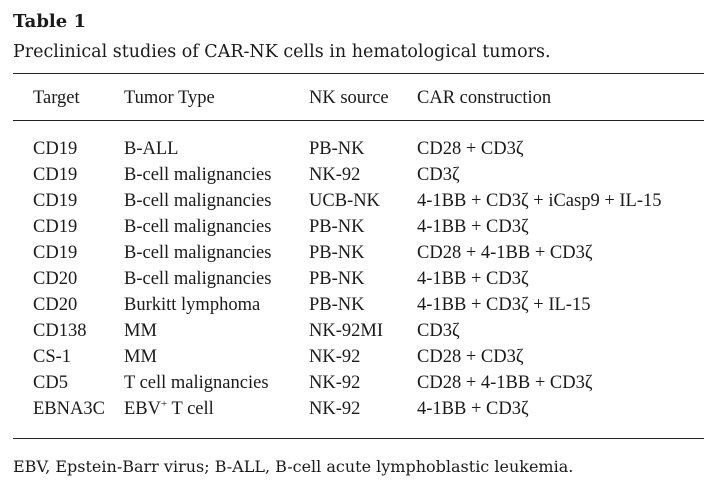  What do you see at coordinates (151, 149) in the screenshot?
I see `cell-tumor-type: B-ALL` at bounding box center [151, 149].